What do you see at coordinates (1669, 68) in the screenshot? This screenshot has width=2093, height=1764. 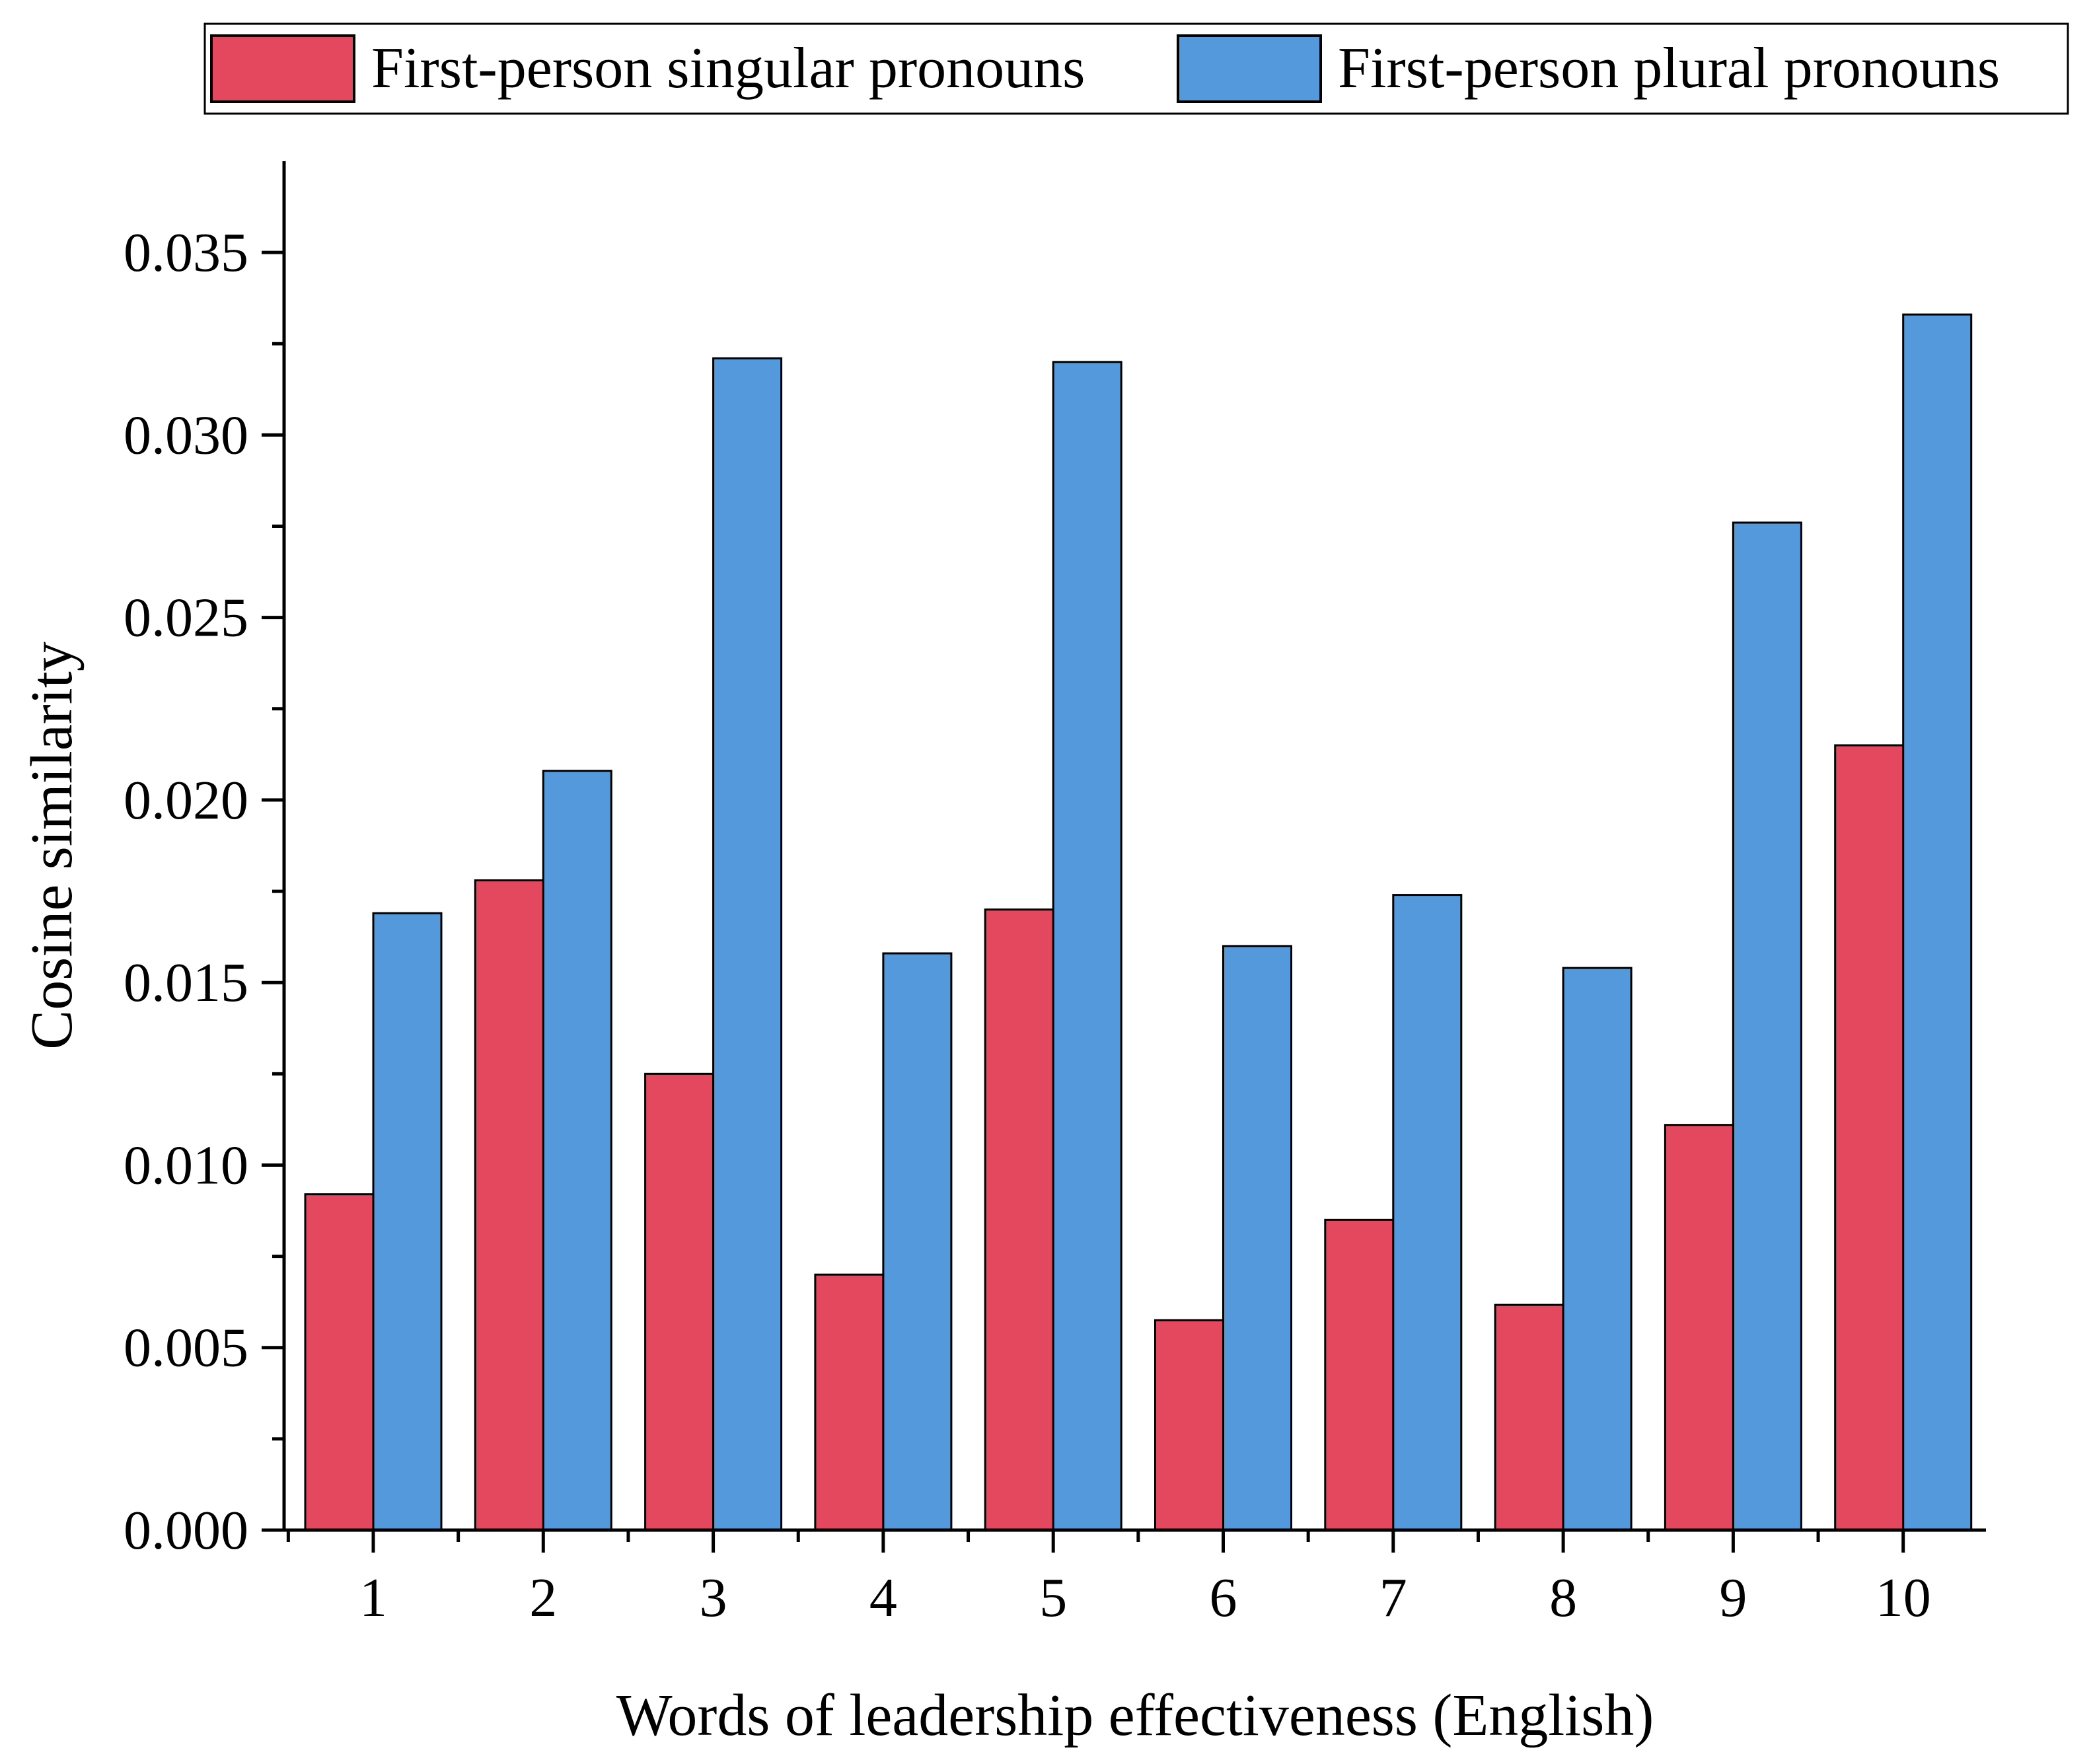 I see `legend-label-plural: First-person plural pronouns` at bounding box center [1669, 68].